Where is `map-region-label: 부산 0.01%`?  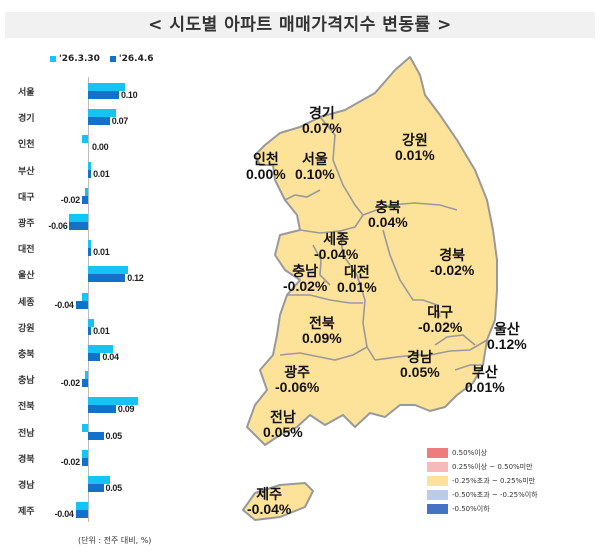
map-region-label: 부산 0.01% is located at coordinates (485, 380).